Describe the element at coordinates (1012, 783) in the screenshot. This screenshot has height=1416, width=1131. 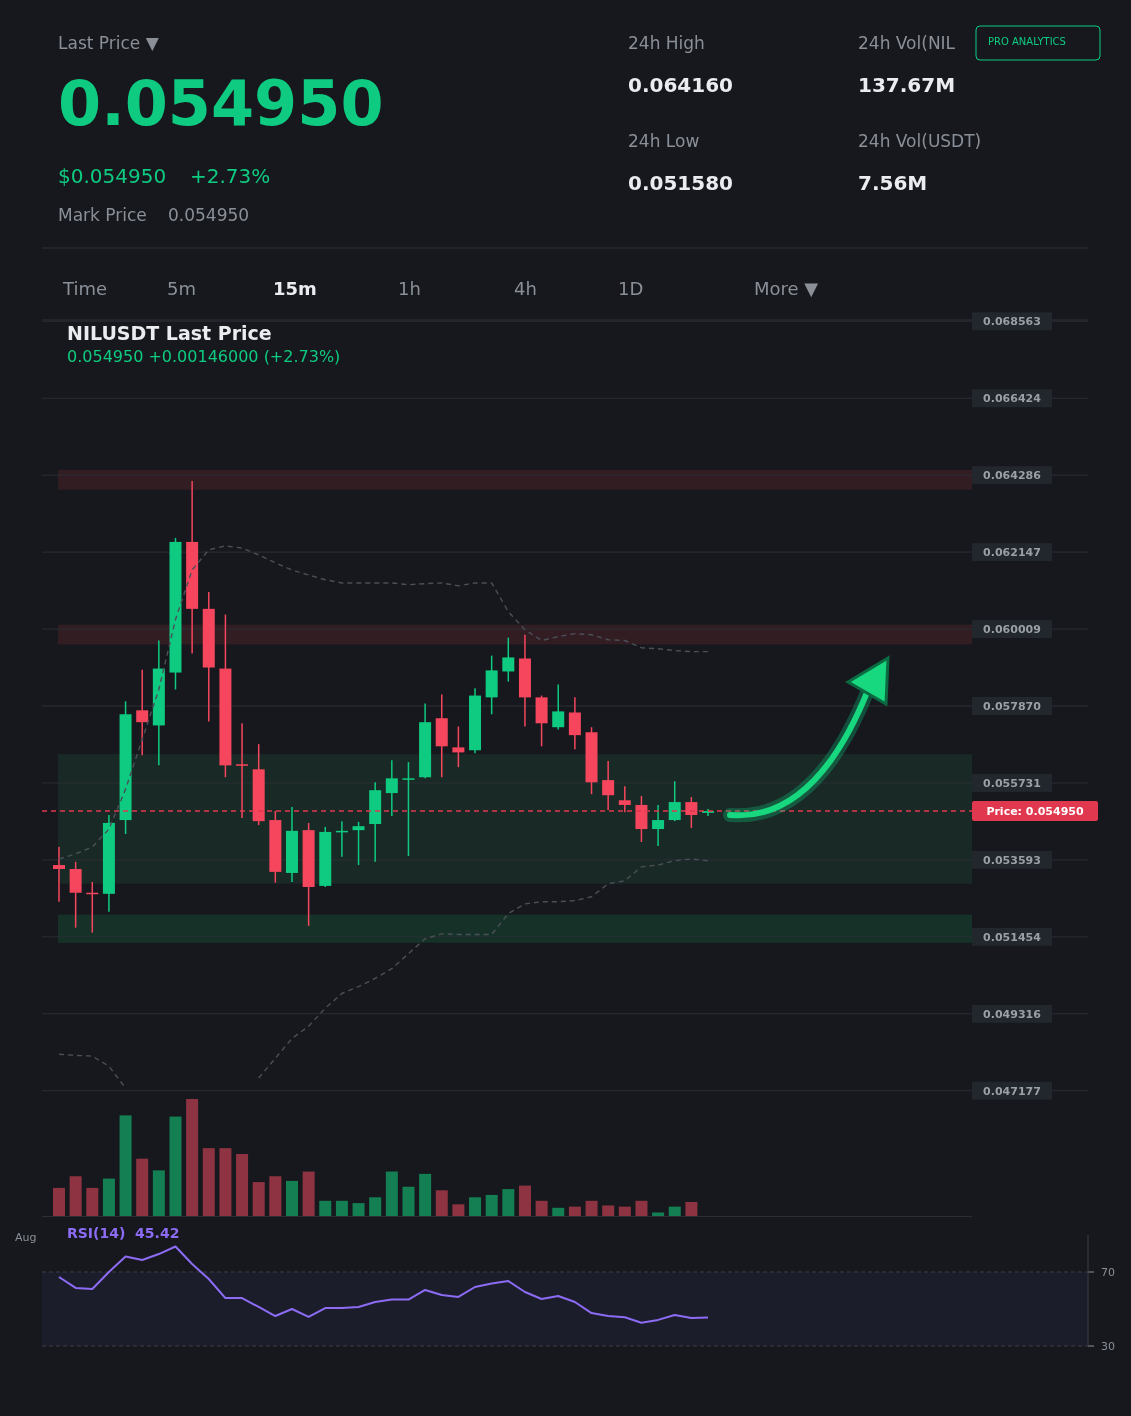
I see `y-tick-label: 0.055731` at that location.